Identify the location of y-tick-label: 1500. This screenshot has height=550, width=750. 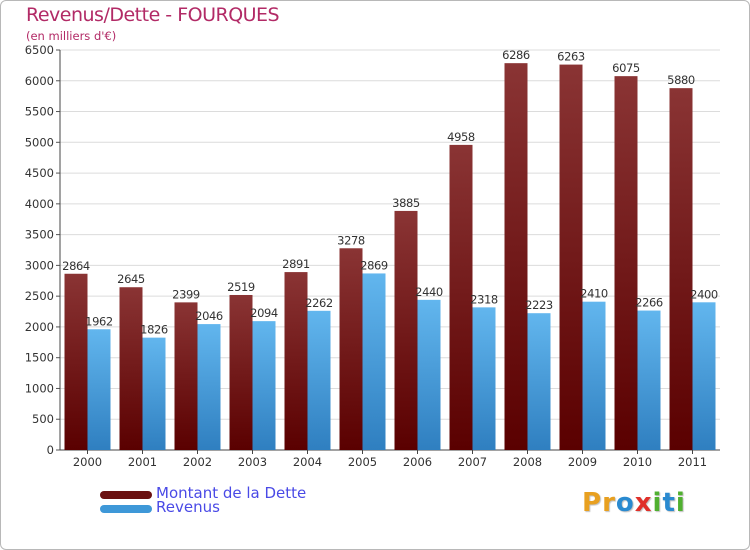
(39, 358).